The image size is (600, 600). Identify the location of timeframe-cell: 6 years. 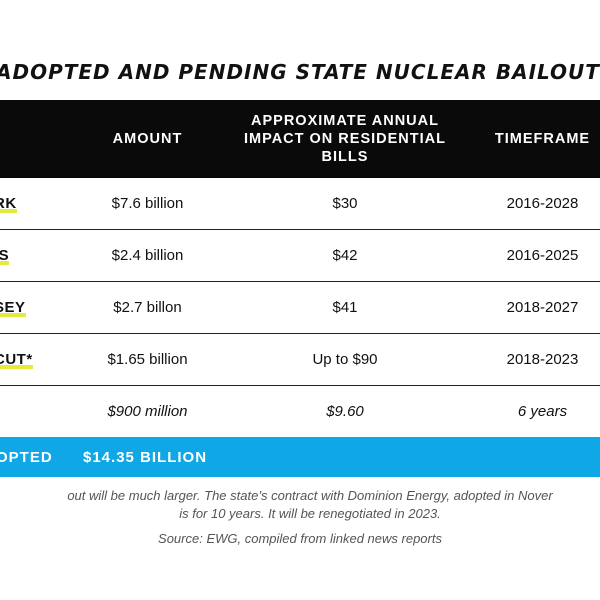
(542, 411).